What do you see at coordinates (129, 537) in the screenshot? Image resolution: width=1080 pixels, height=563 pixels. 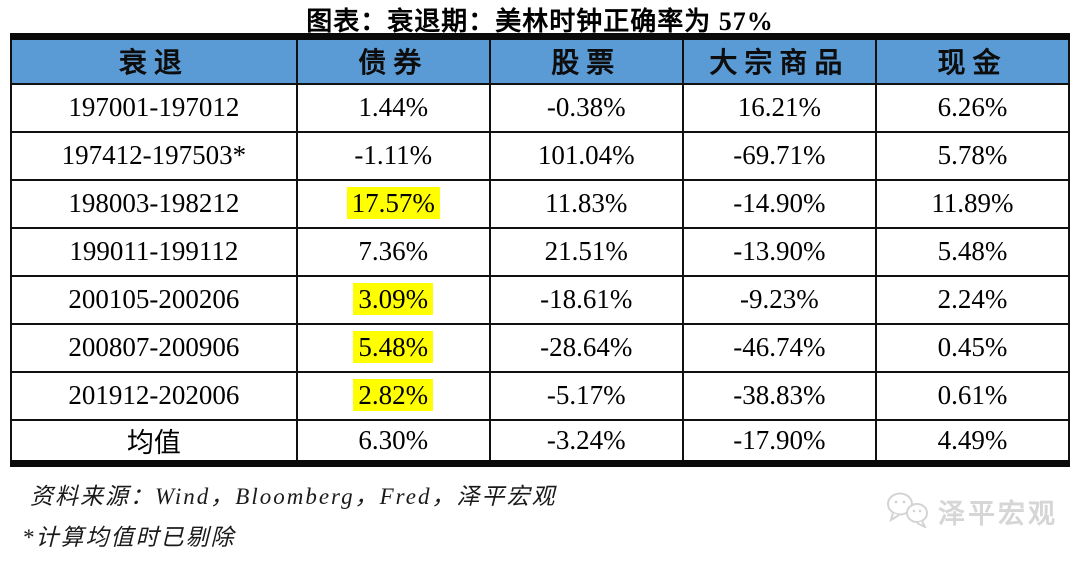 I see `footnote: *计算均值时已剔除` at bounding box center [129, 537].